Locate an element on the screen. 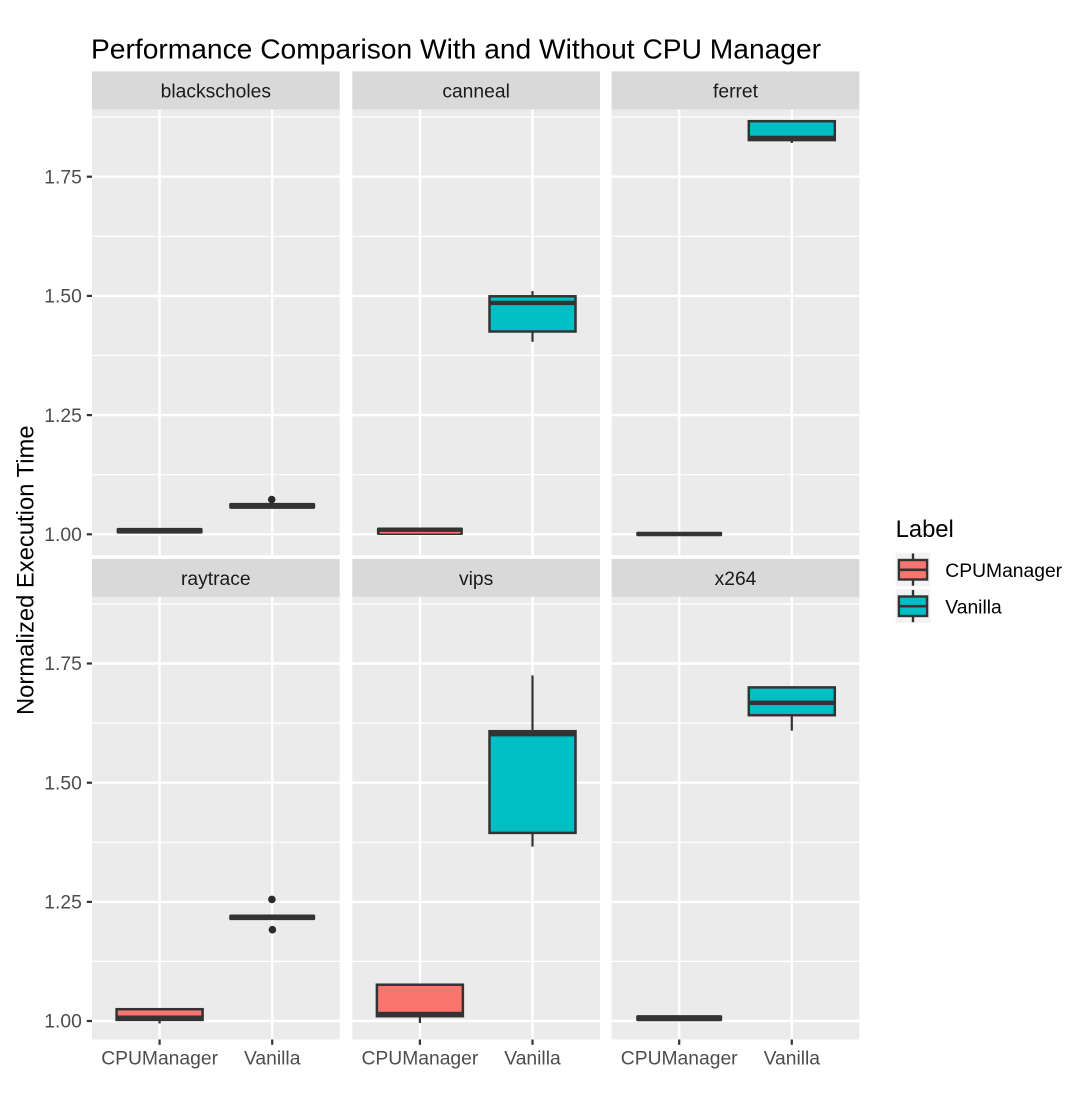  svg-text: x264 is located at coordinates (736, 579).